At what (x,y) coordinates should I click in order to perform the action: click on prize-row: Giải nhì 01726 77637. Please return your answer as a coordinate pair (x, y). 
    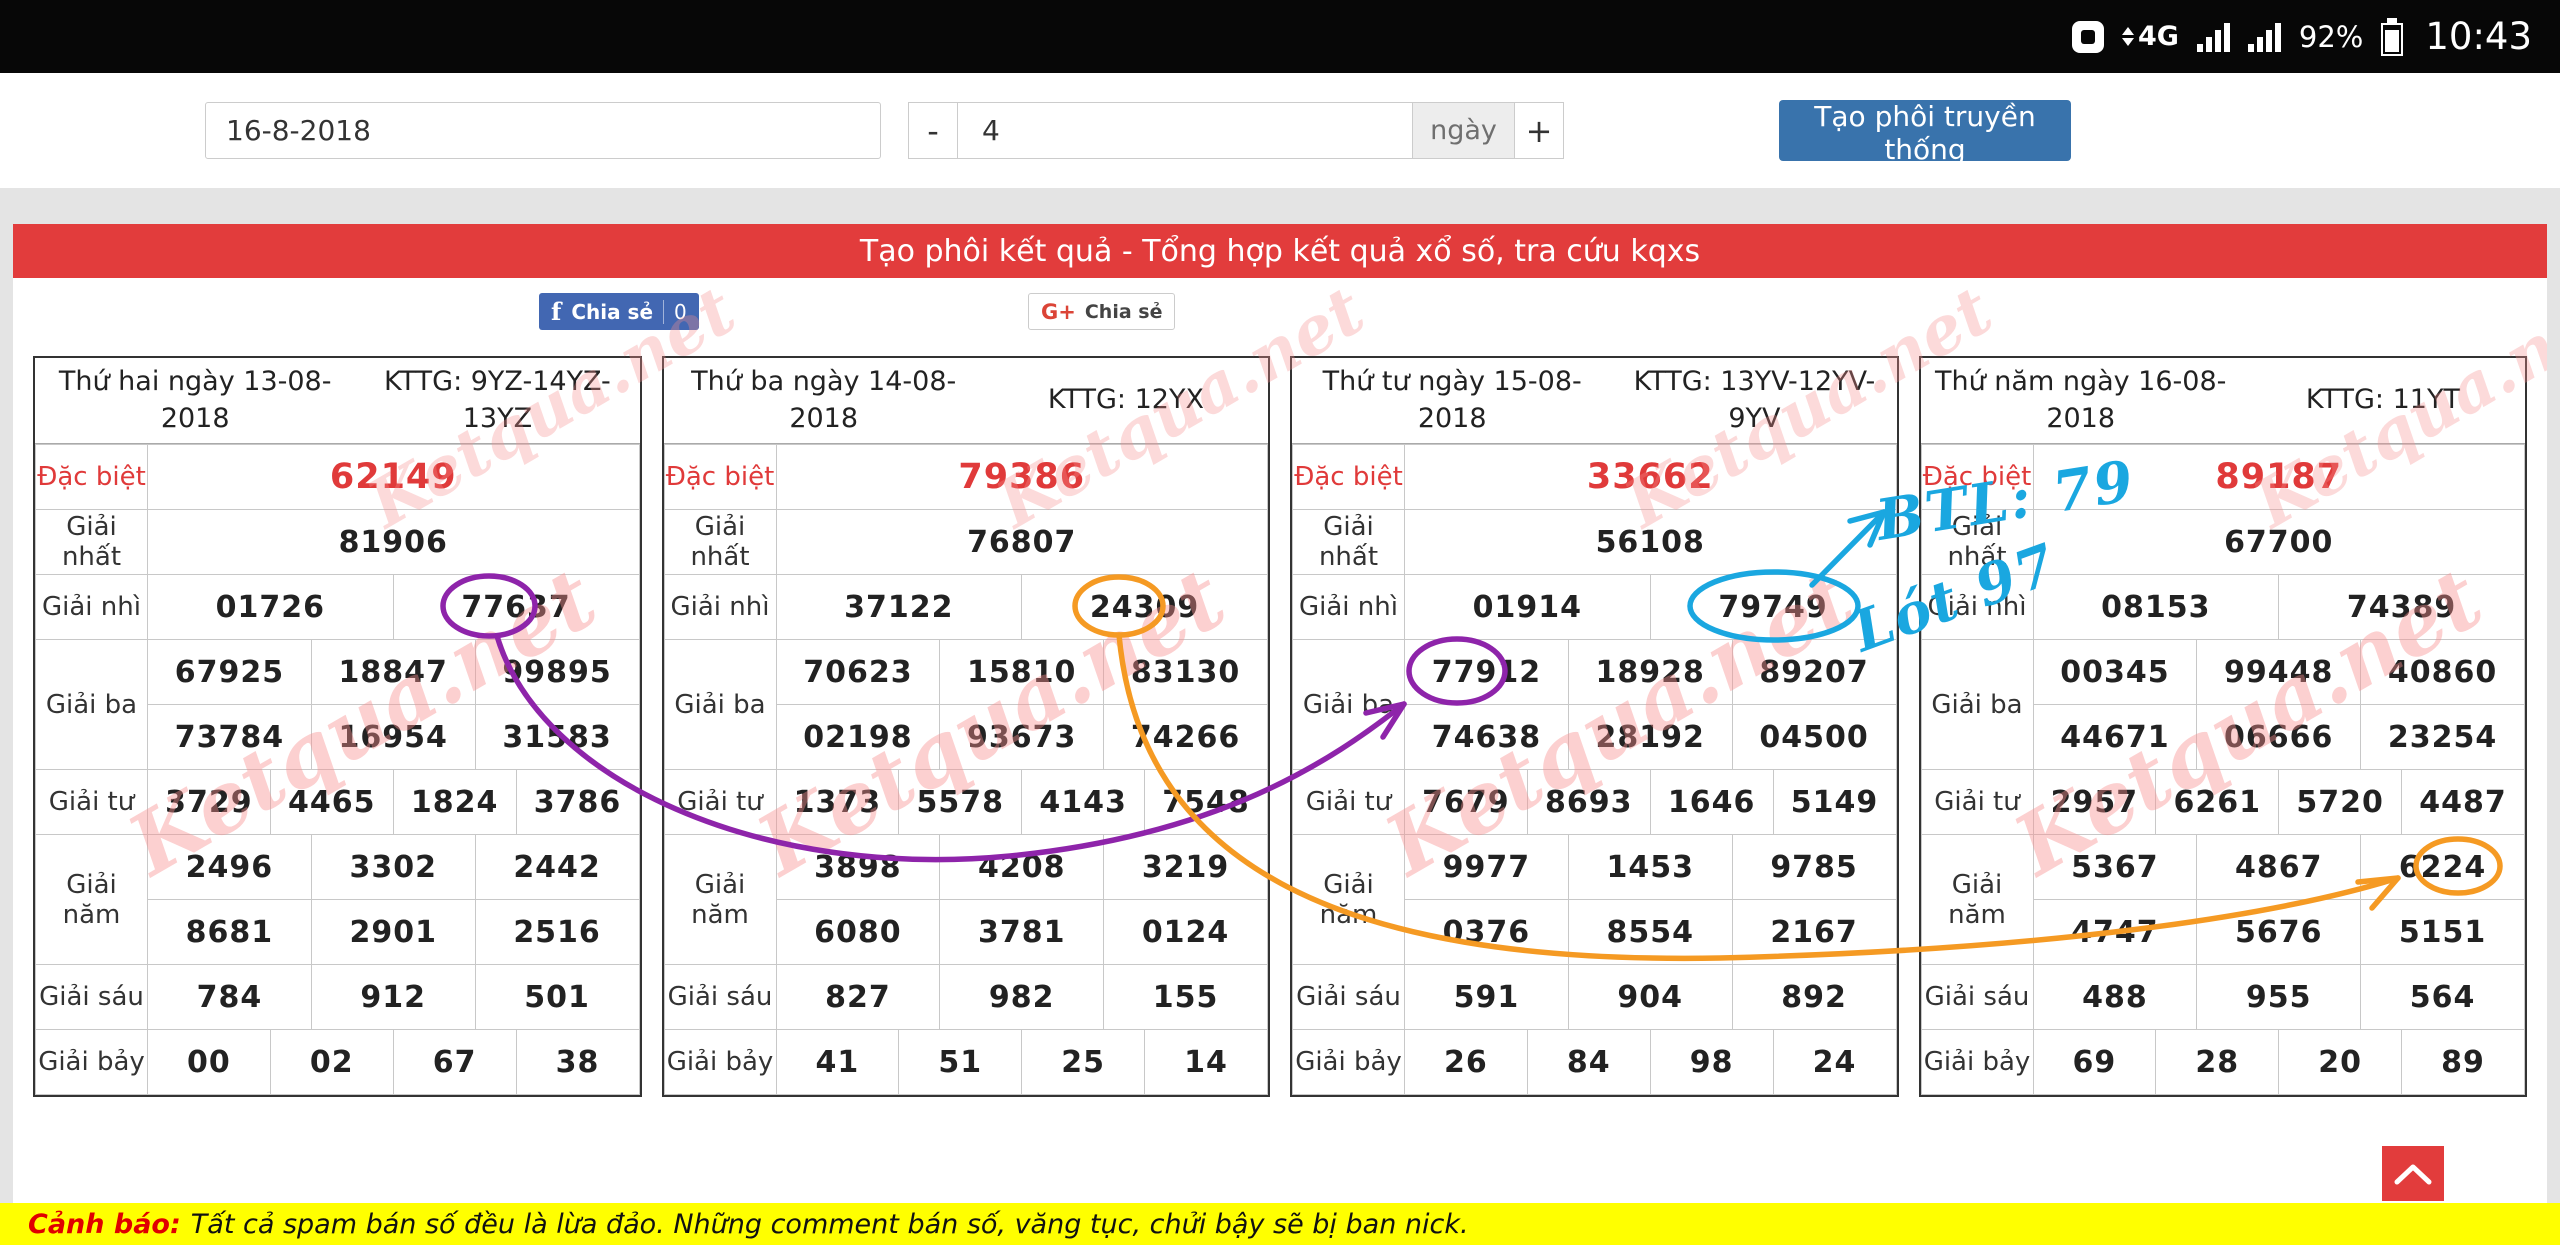
    Looking at the image, I should click on (337, 607).